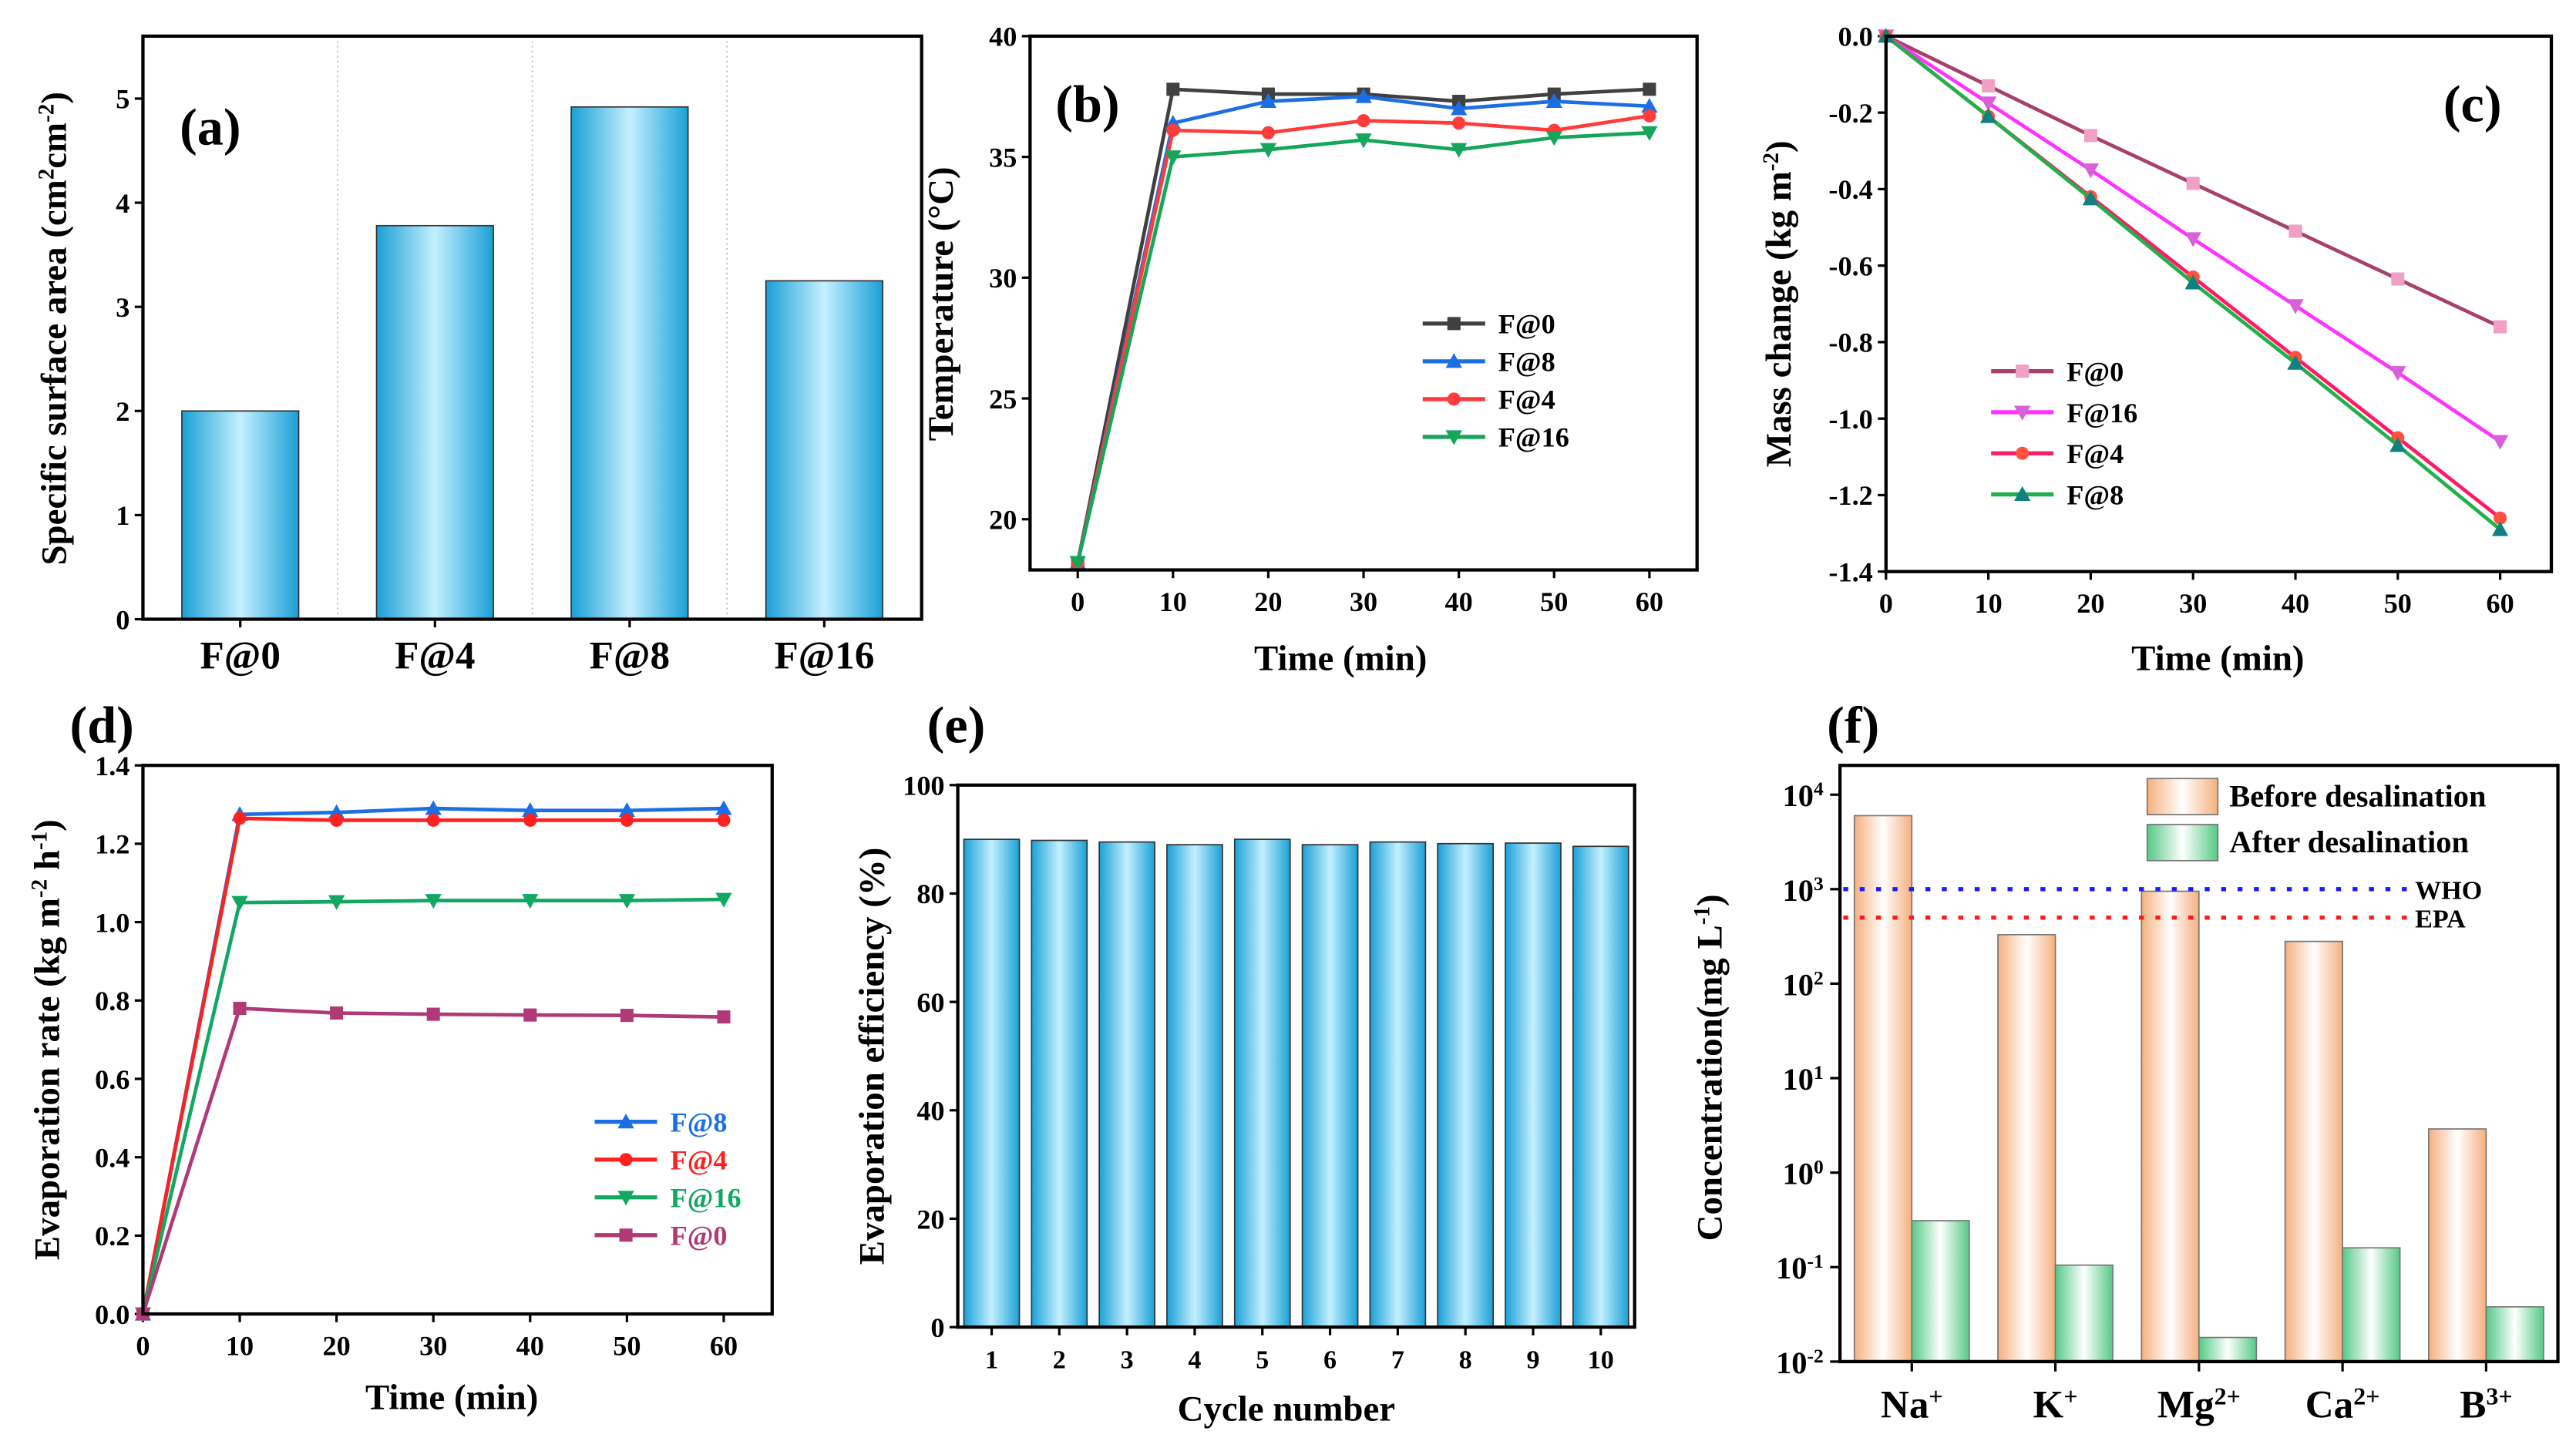 Image resolution: width=2576 pixels, height=1448 pixels. What do you see at coordinates (1532, 1360) in the screenshot?
I see `x-tick-label: 9` at bounding box center [1532, 1360].